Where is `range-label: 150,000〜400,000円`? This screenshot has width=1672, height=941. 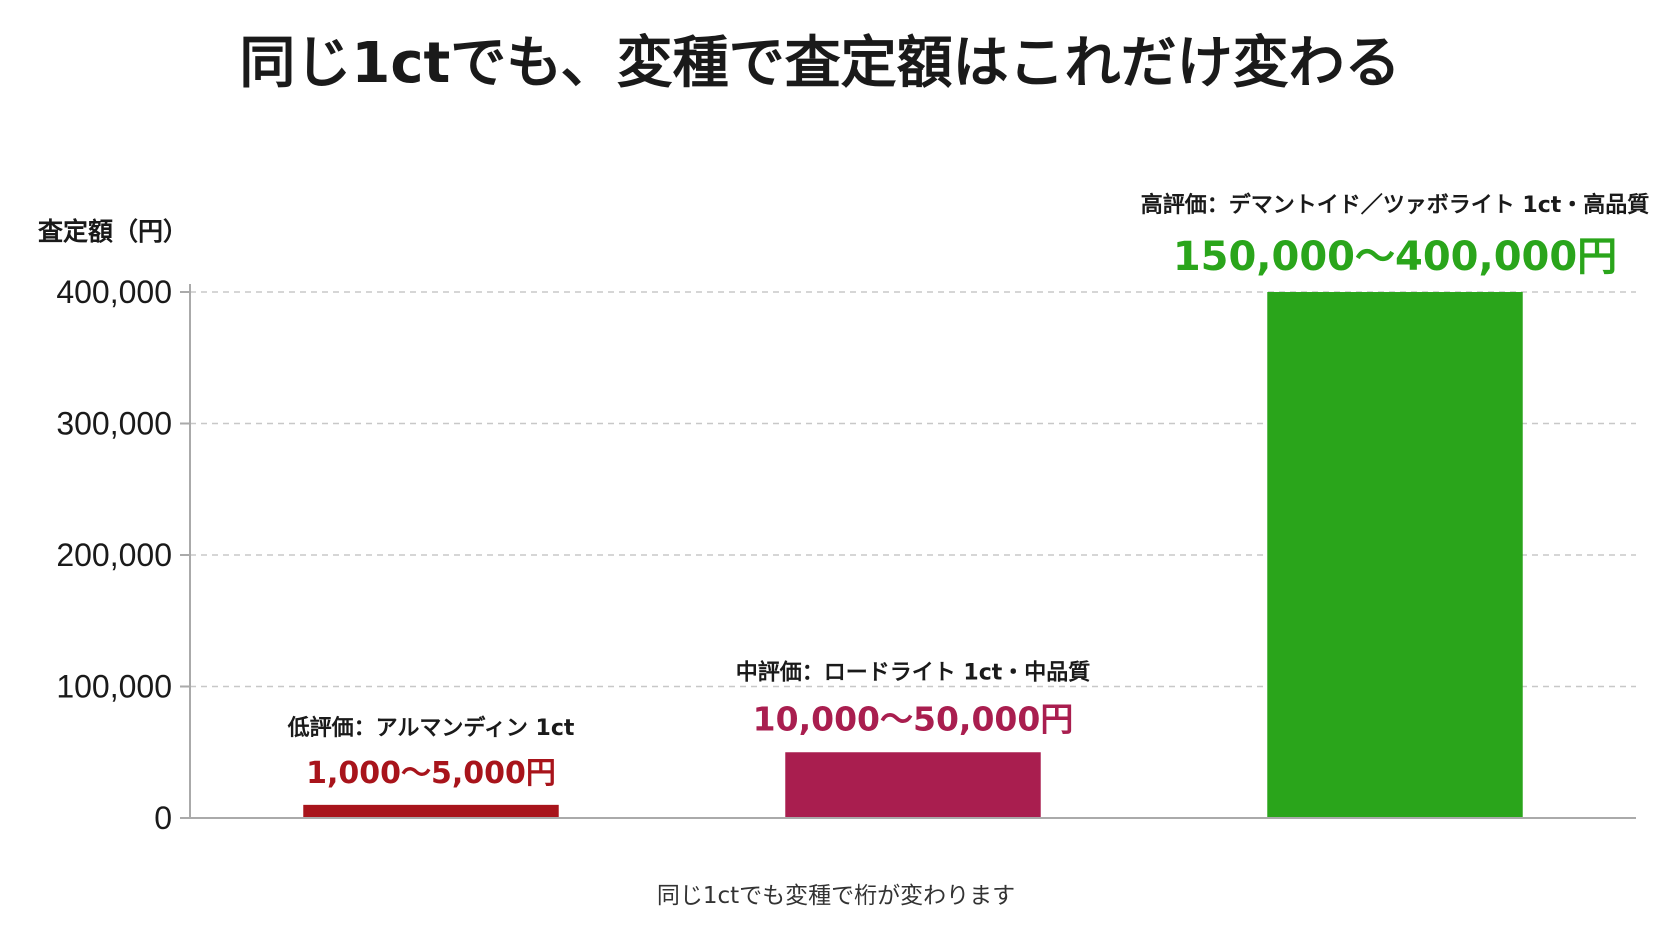 range-label: 150,000〜400,000円 is located at coordinates (1395, 257).